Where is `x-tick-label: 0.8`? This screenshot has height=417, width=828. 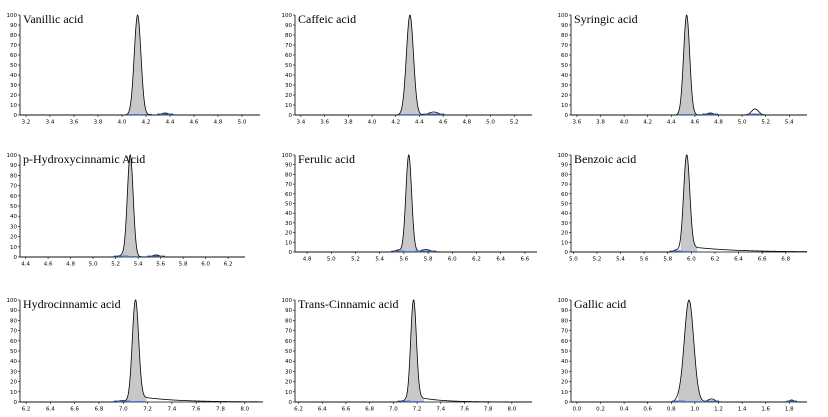 x-tick-label: 0.8 is located at coordinates (671, 410).